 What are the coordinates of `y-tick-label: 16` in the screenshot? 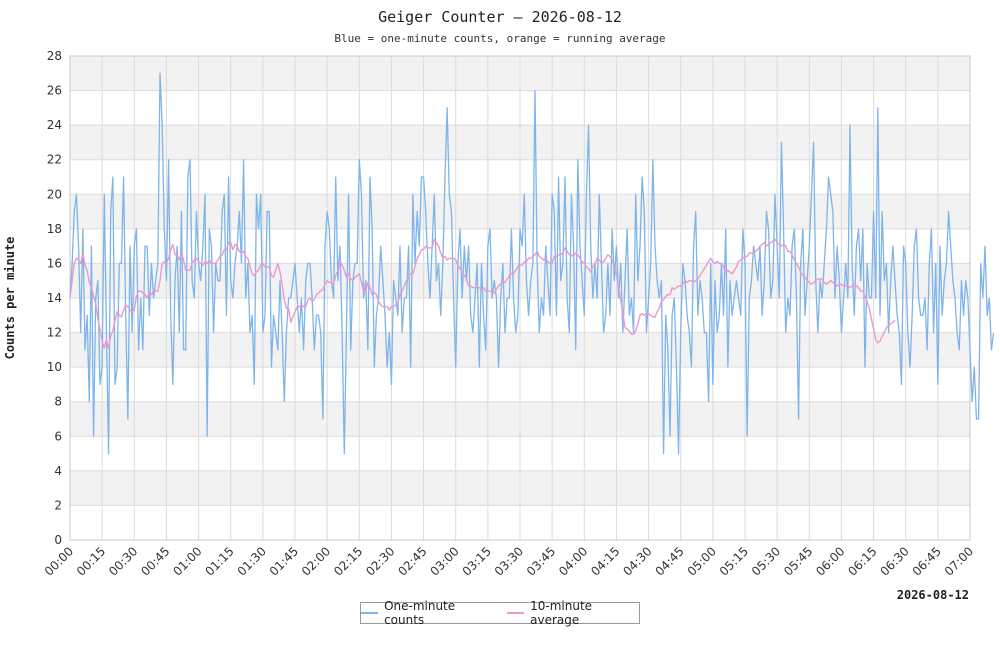 It's located at (54, 263).